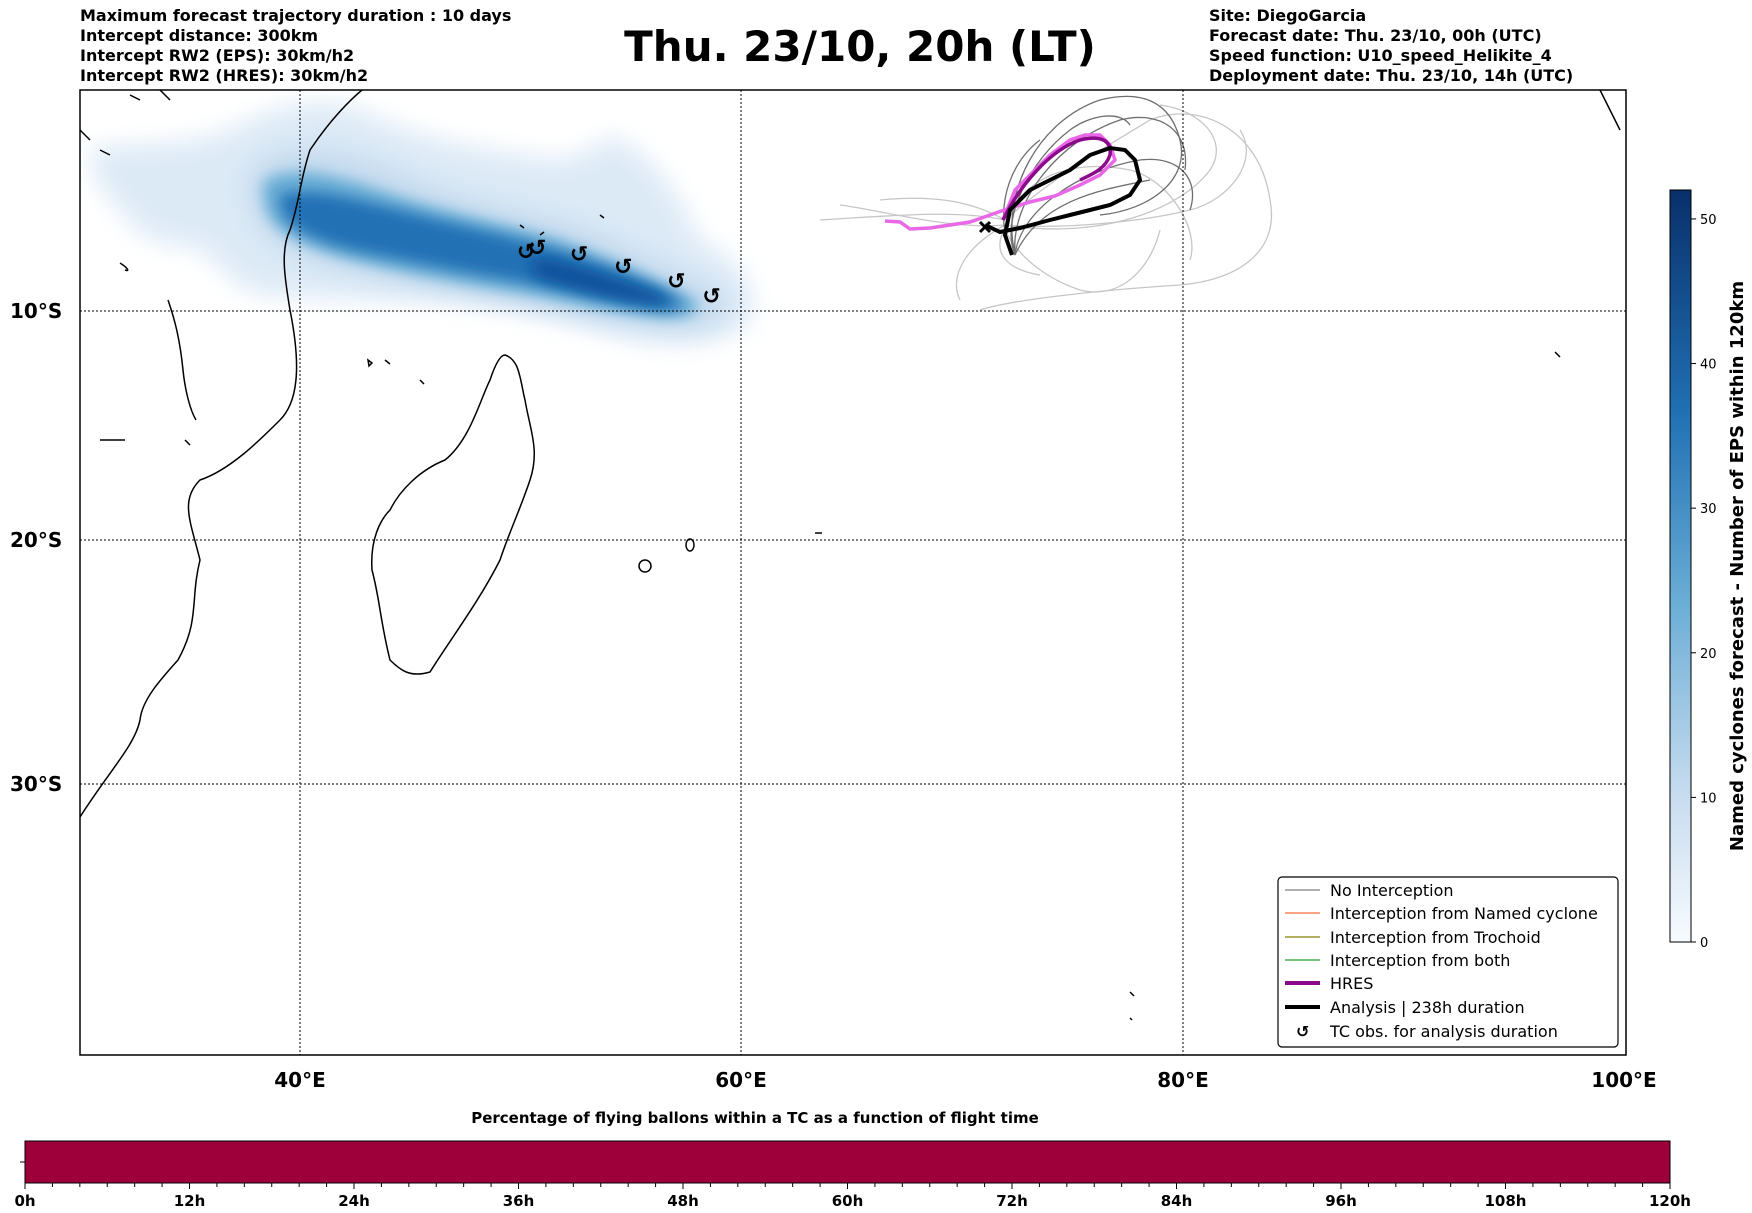  What do you see at coordinates (1345, 686) in the screenshot?
I see `east-islands` at bounding box center [1345, 686].